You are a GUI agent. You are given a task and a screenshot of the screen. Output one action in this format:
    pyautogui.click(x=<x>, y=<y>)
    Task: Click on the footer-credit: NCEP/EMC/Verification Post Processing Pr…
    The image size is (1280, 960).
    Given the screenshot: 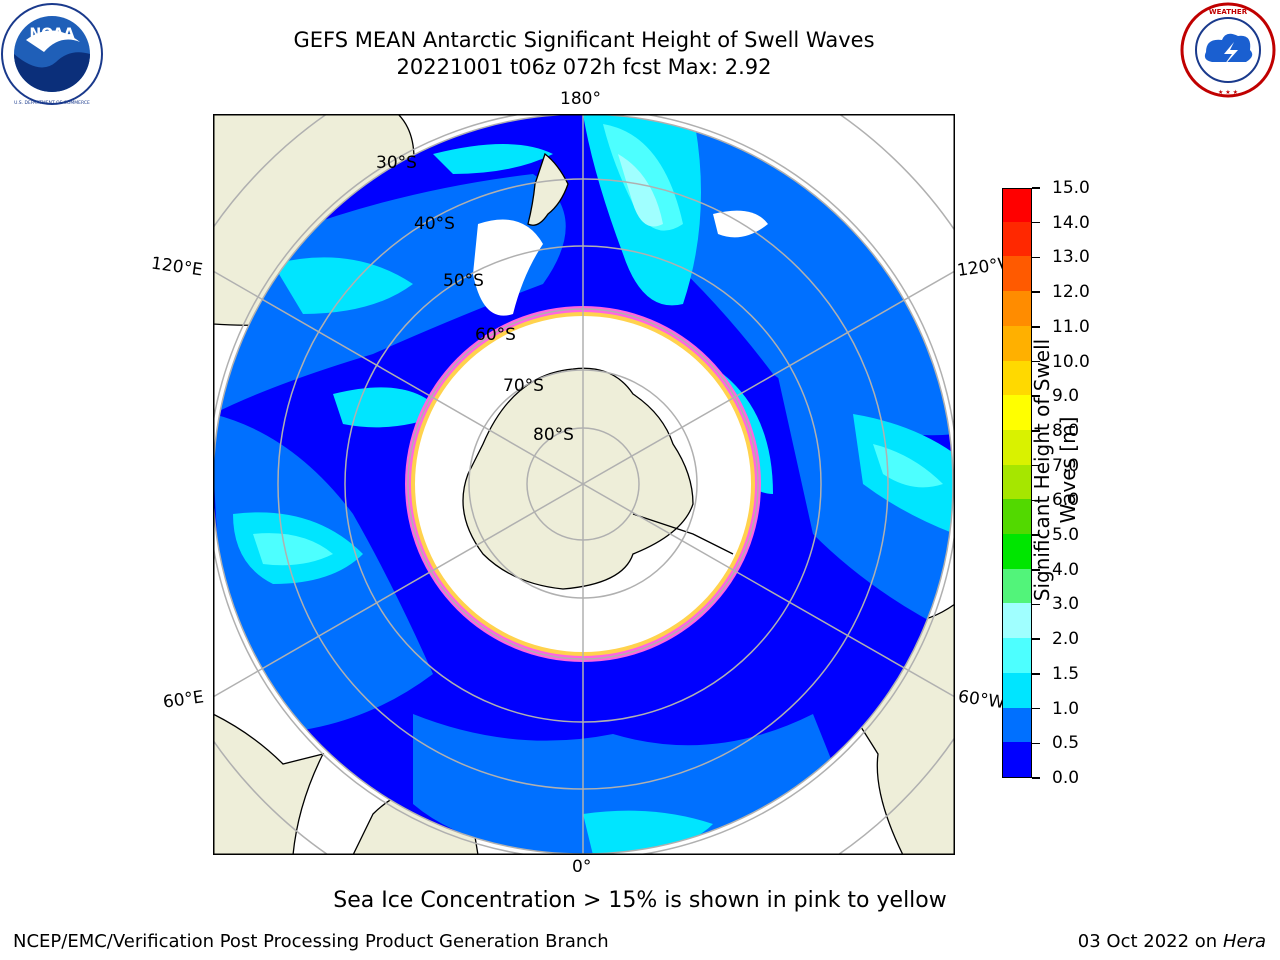 What is the action you would take?
    pyautogui.click(x=311, y=941)
    